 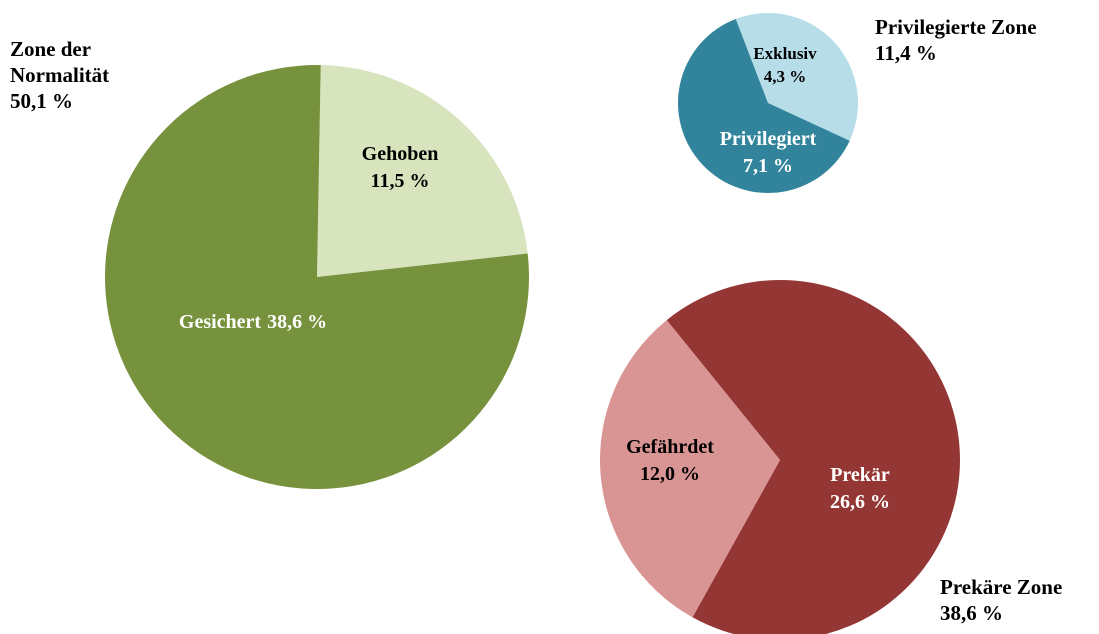 What do you see at coordinates (785, 65) in the screenshot?
I see `slice-label: Exklusiv 4,3 %` at bounding box center [785, 65].